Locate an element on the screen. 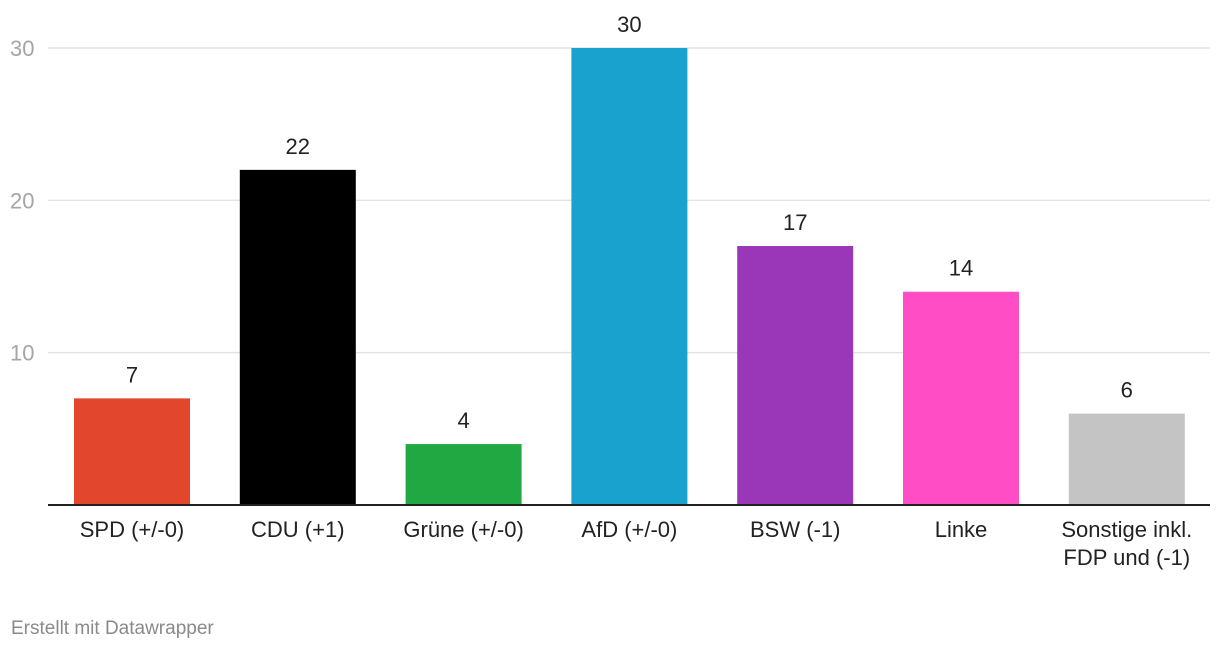  data-label: 6 is located at coordinates (1127, 390).